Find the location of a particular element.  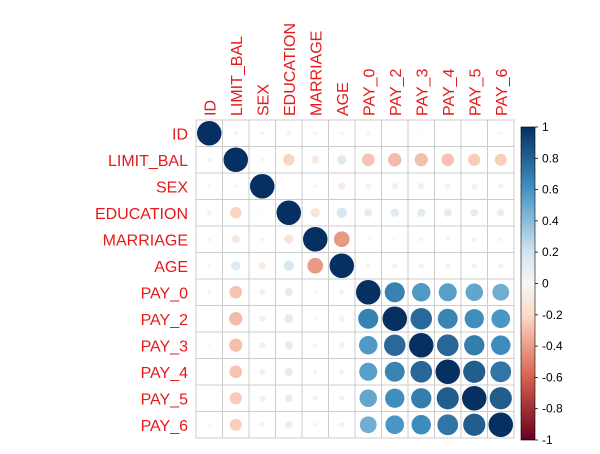

corr-circle-pay_2-education is located at coordinates (288, 318).